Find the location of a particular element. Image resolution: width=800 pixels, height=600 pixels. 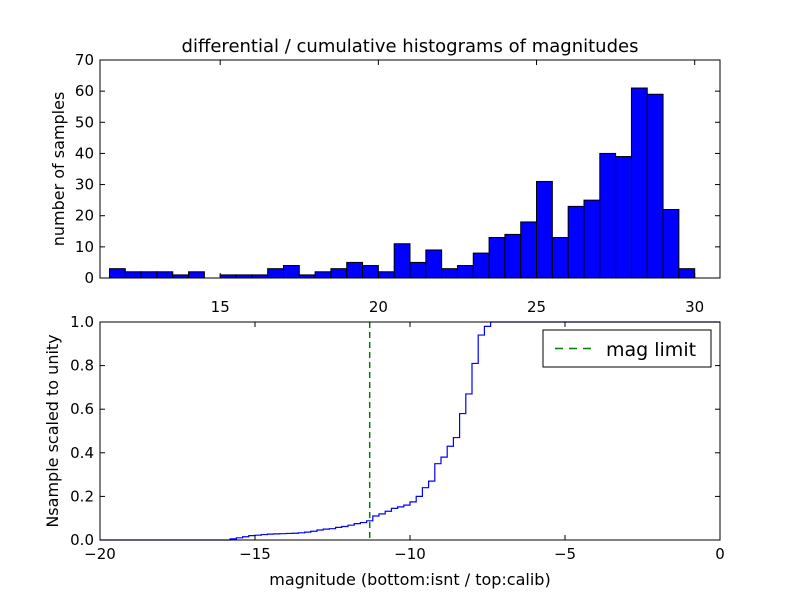

x-tick-label: −10 is located at coordinates (410, 554).